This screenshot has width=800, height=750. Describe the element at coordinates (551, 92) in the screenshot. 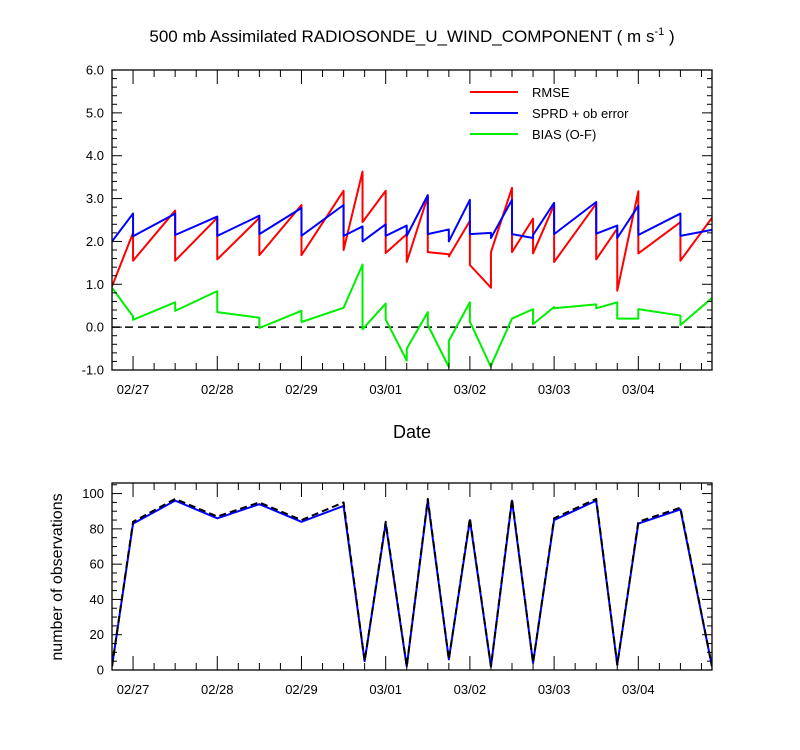

I see `legend-label-0: RMSE` at that location.